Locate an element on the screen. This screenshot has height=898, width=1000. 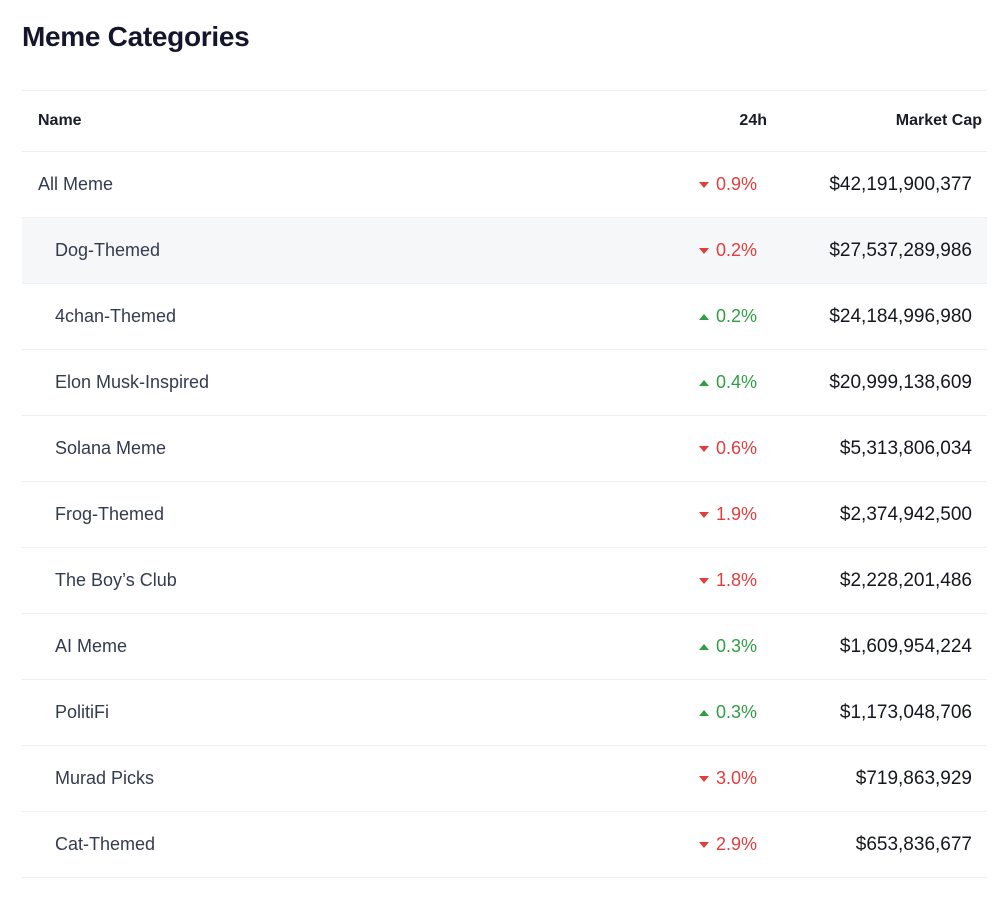
market-cap-value: $42,191,900,377 is located at coordinates (900, 184).